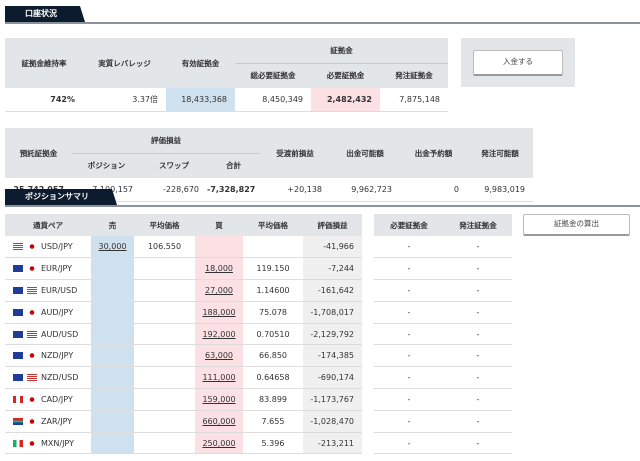  I want to click on buy-link: 250,000, so click(219, 443).